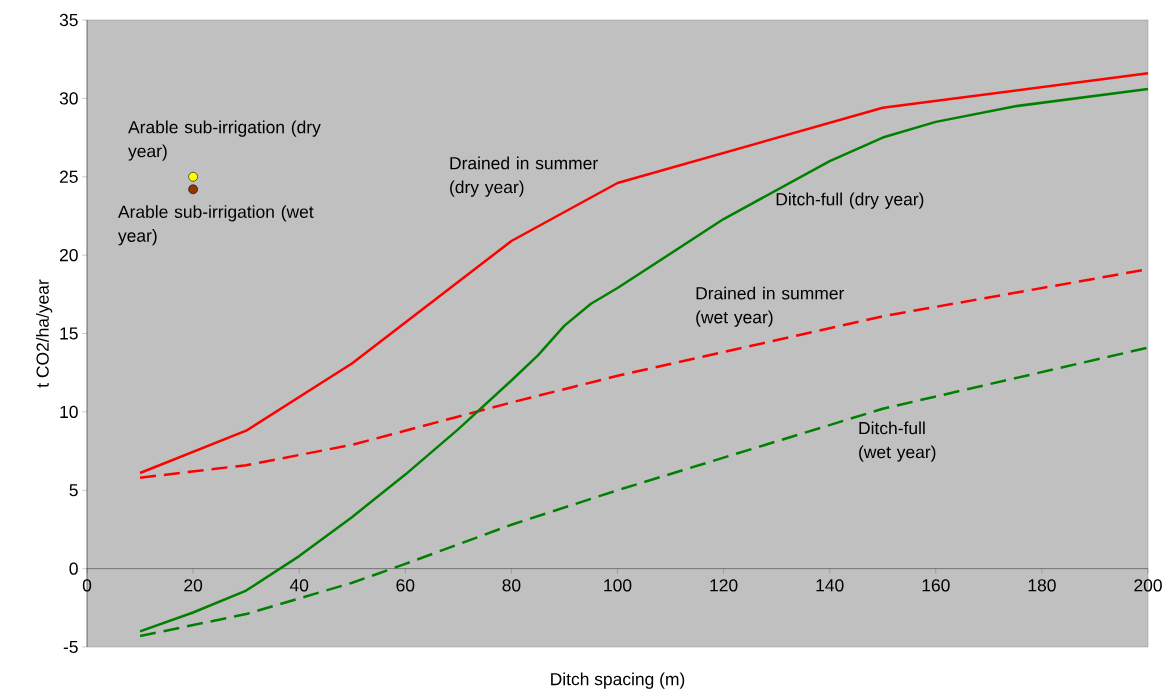  I want to click on x-axis-title: Ditch spacing (m), so click(618, 680).